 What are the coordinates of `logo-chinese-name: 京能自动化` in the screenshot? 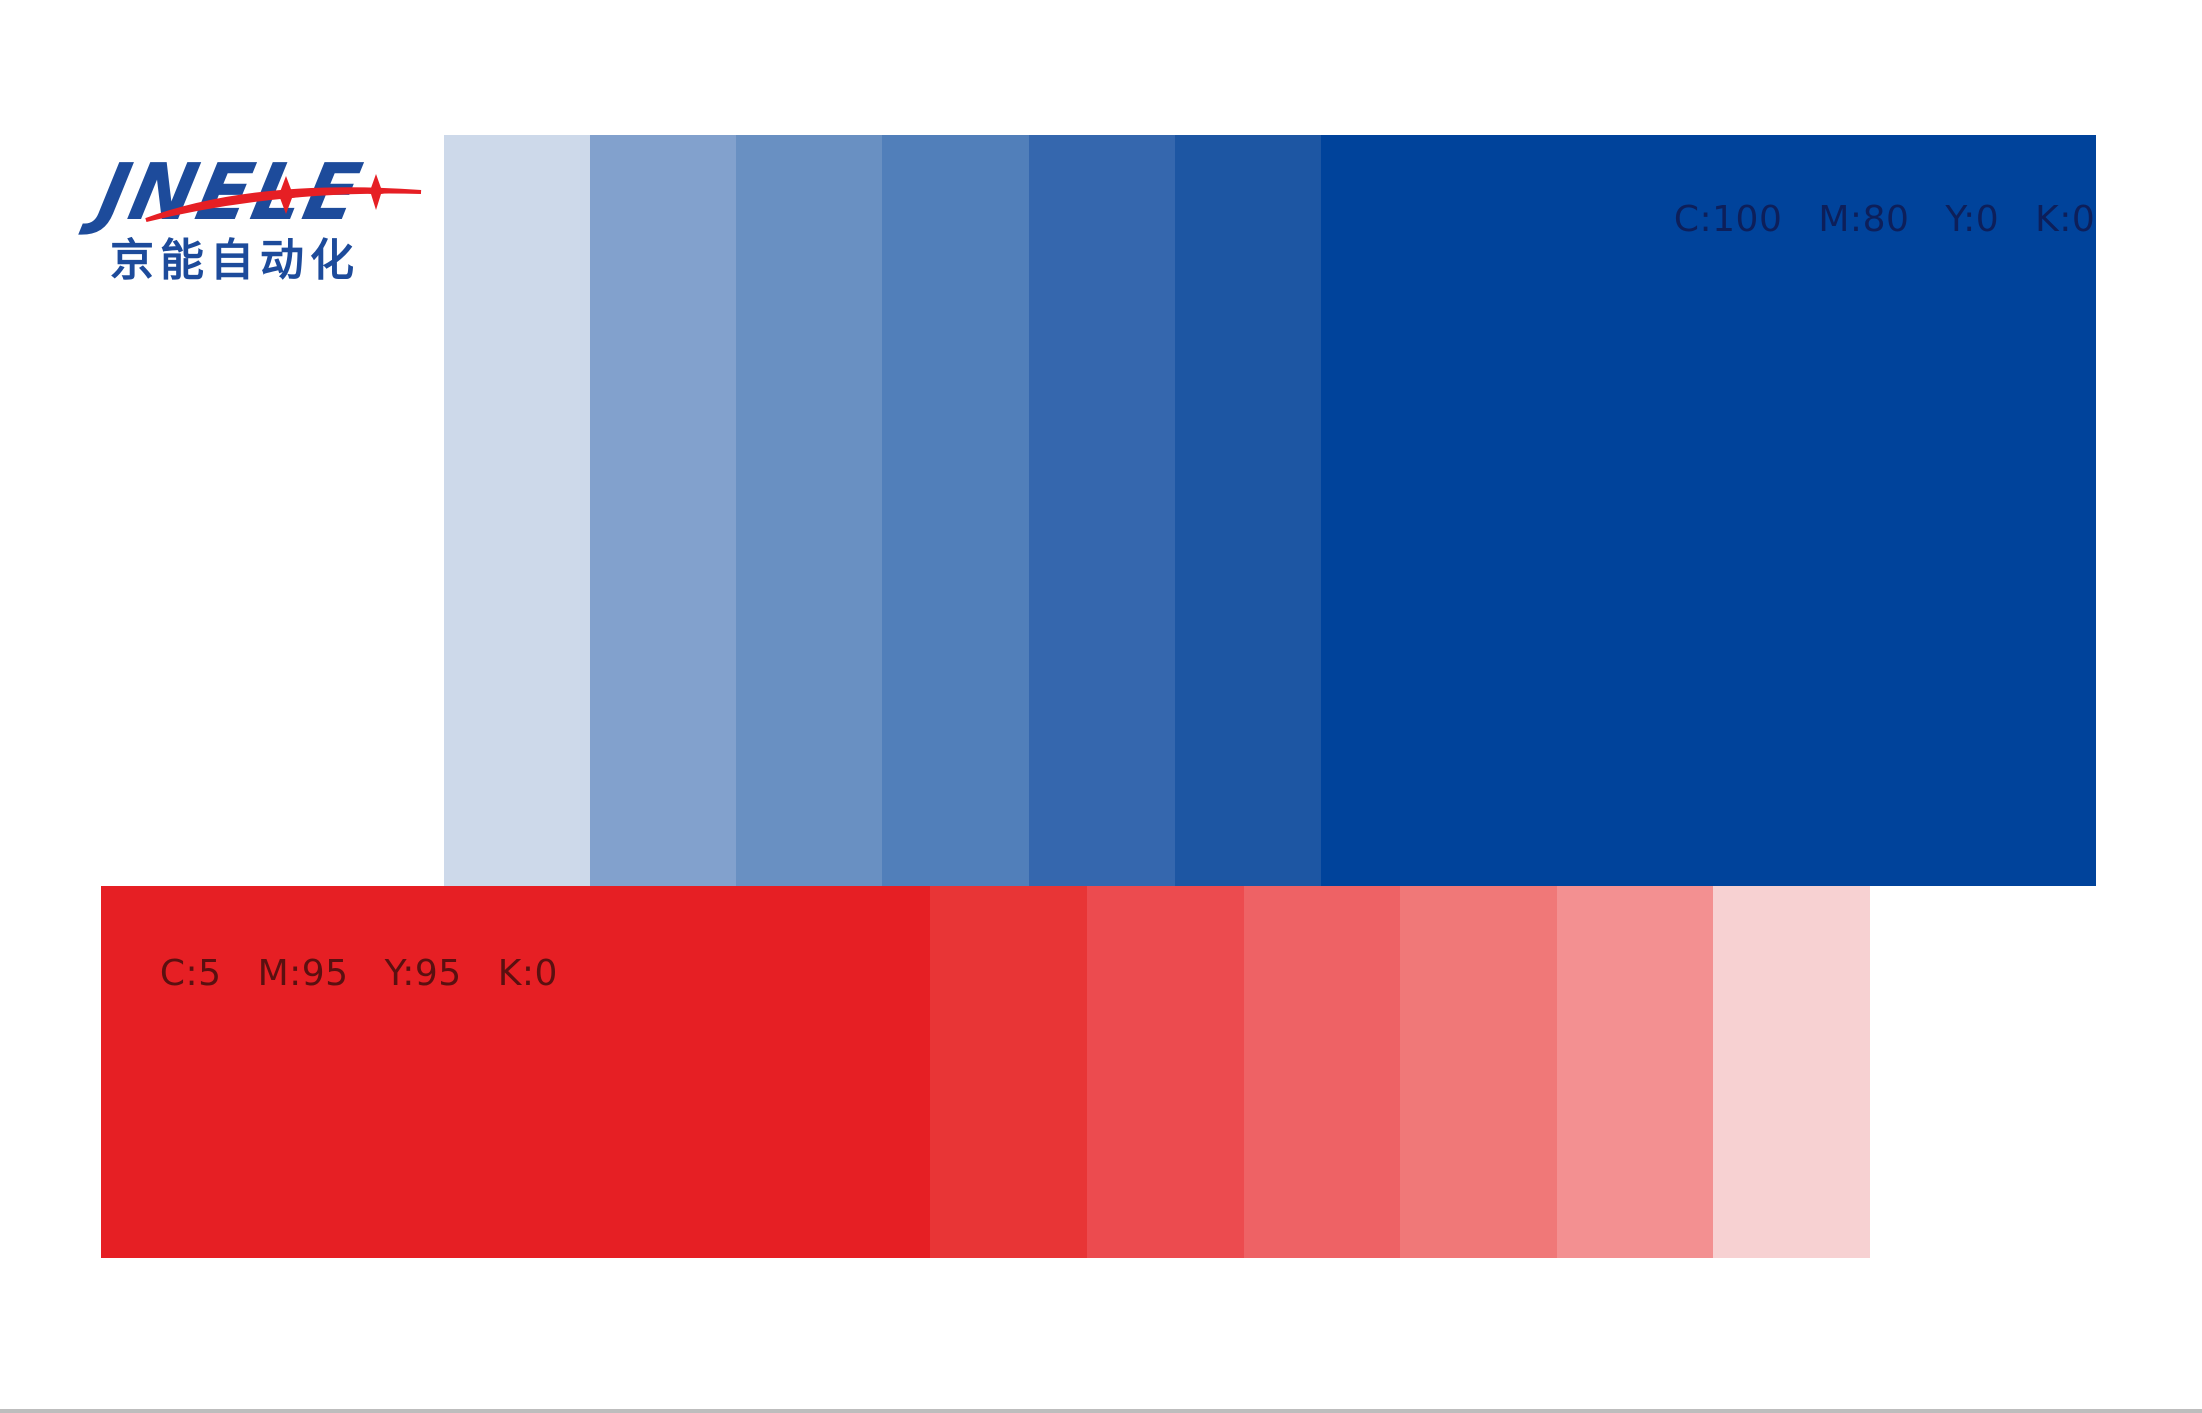 It's located at (235, 260).